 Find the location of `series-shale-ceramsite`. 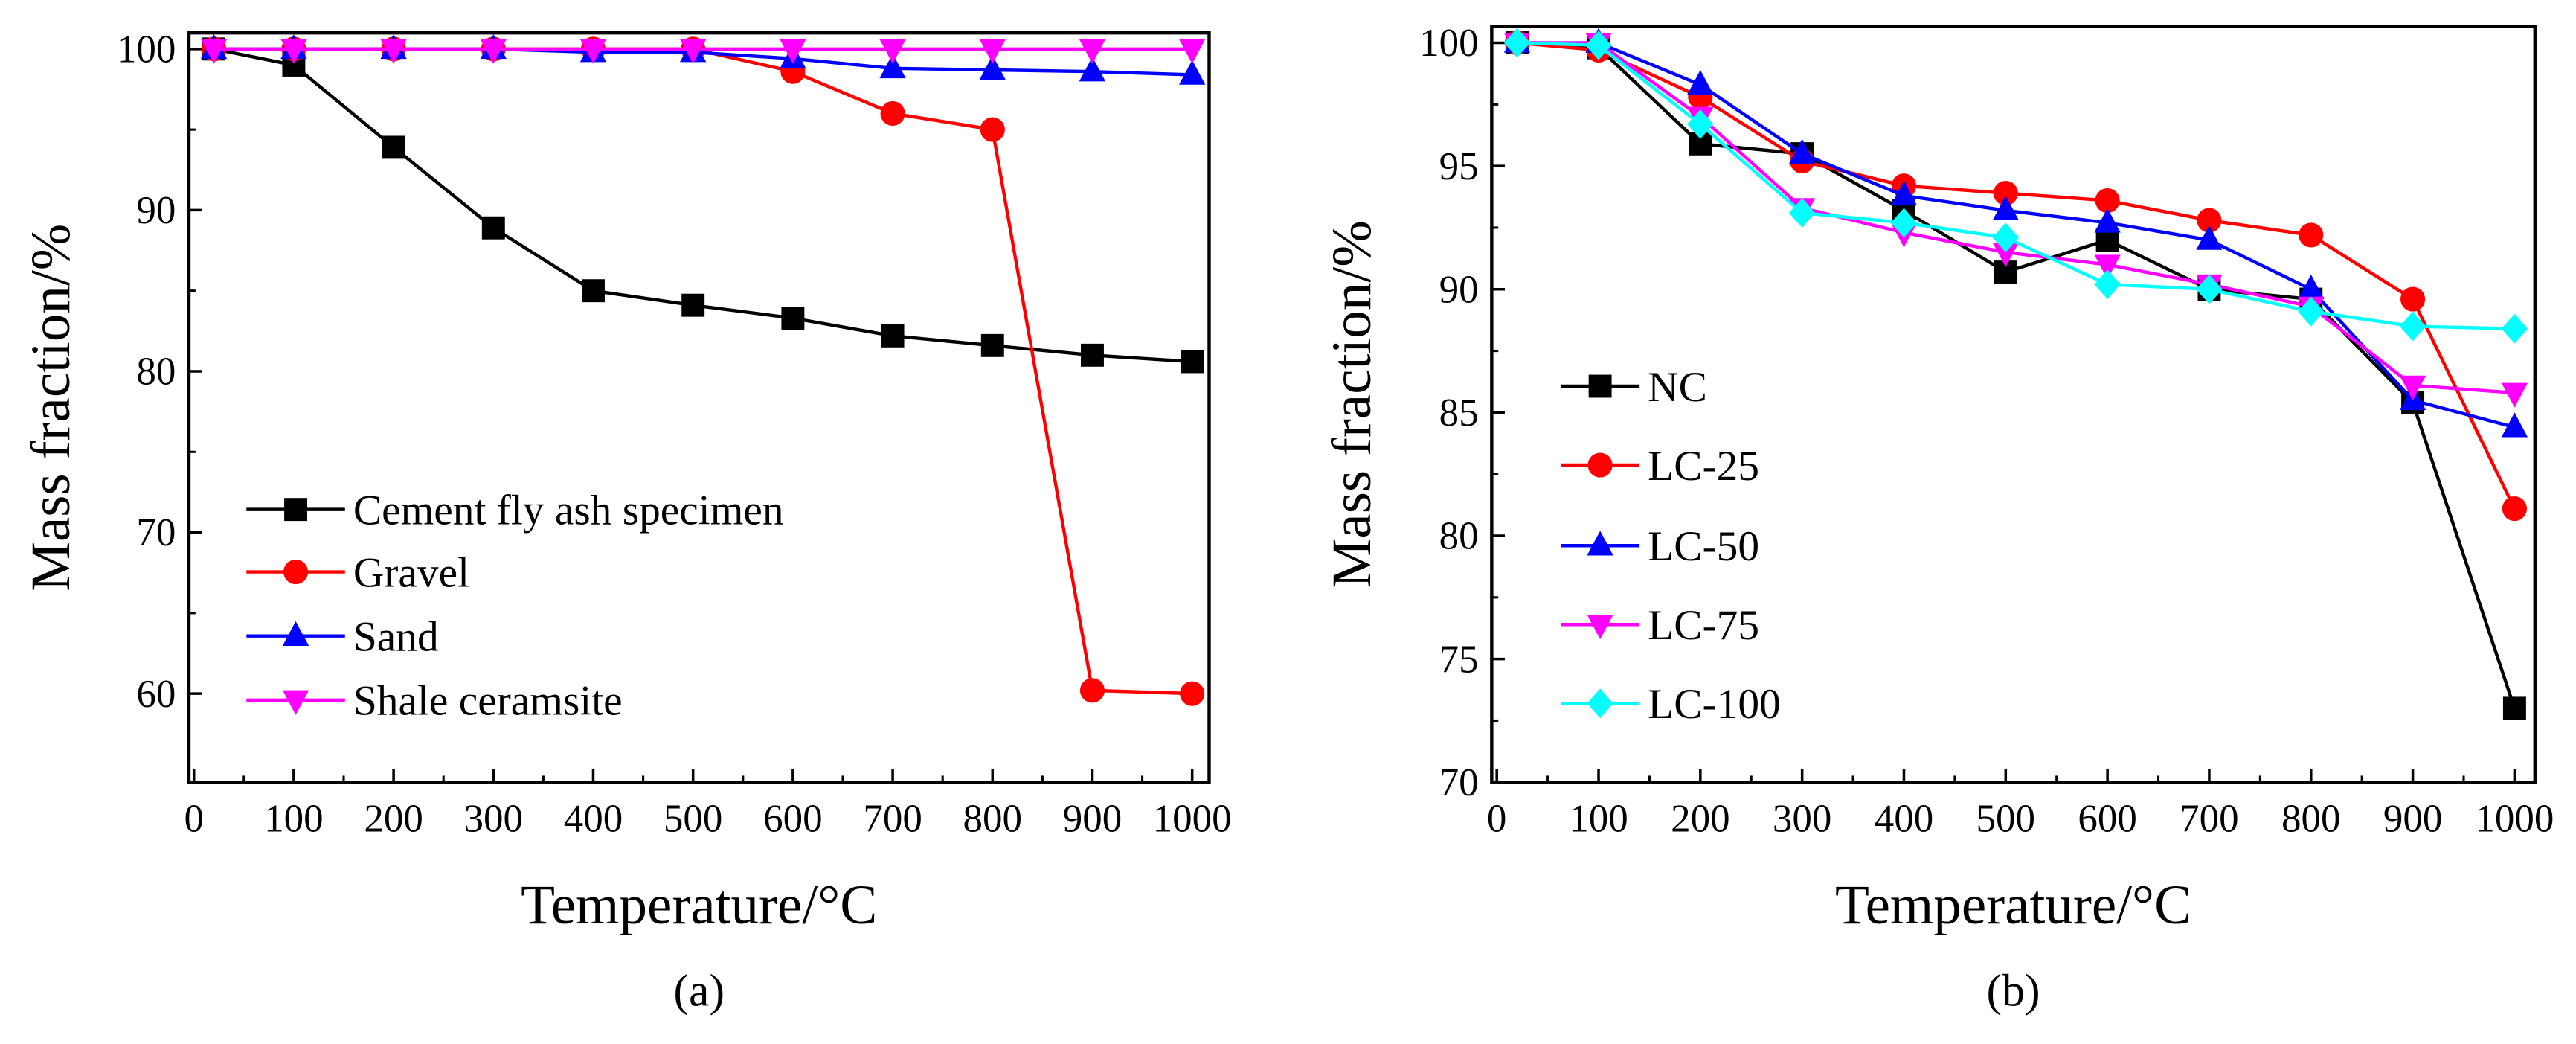

series-shale-ceramsite is located at coordinates (703, 51).